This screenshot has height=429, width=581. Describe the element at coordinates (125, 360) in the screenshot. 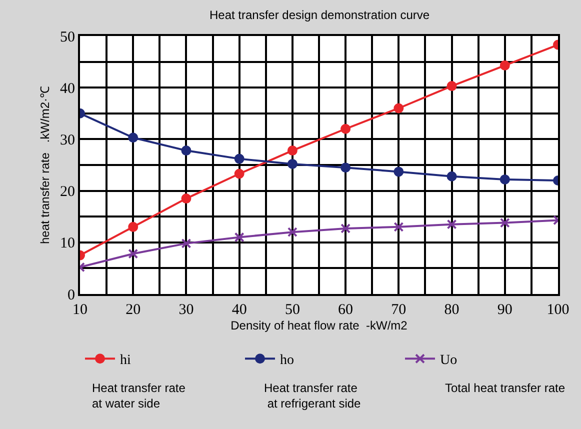

I see `legend-label: hi` at that location.